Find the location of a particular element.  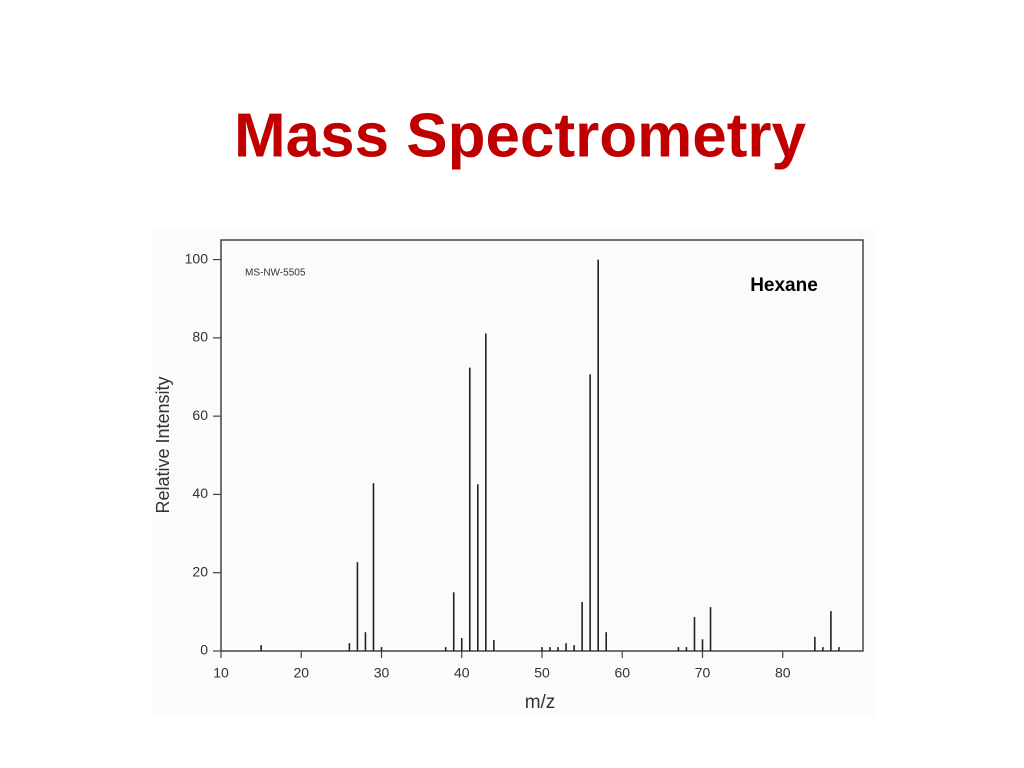

y-tick-label: 0 is located at coordinates (204, 650).